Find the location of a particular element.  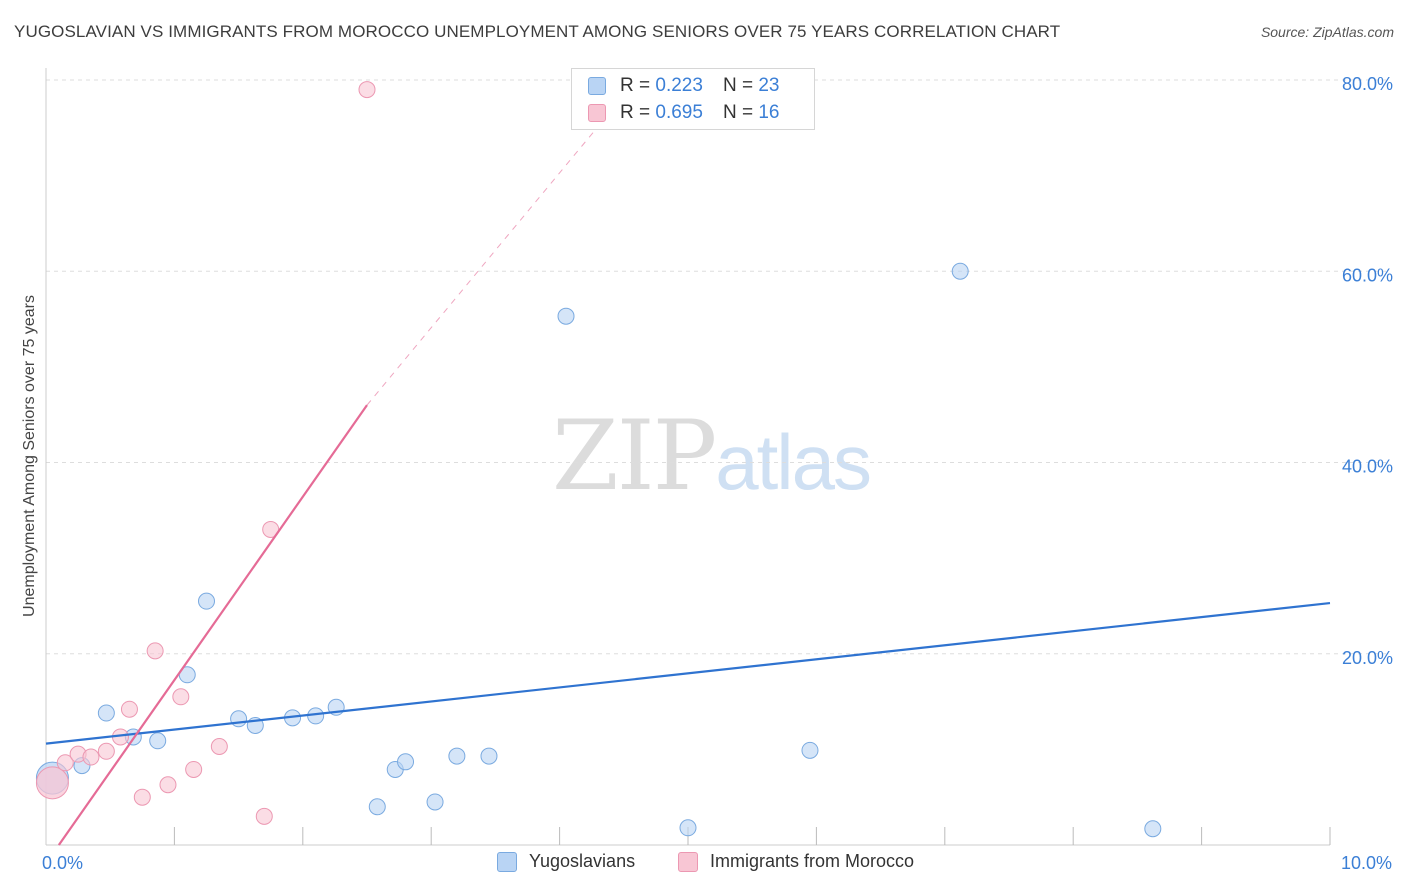

y-tick-label: 80.0% is located at coordinates (1367, 84).